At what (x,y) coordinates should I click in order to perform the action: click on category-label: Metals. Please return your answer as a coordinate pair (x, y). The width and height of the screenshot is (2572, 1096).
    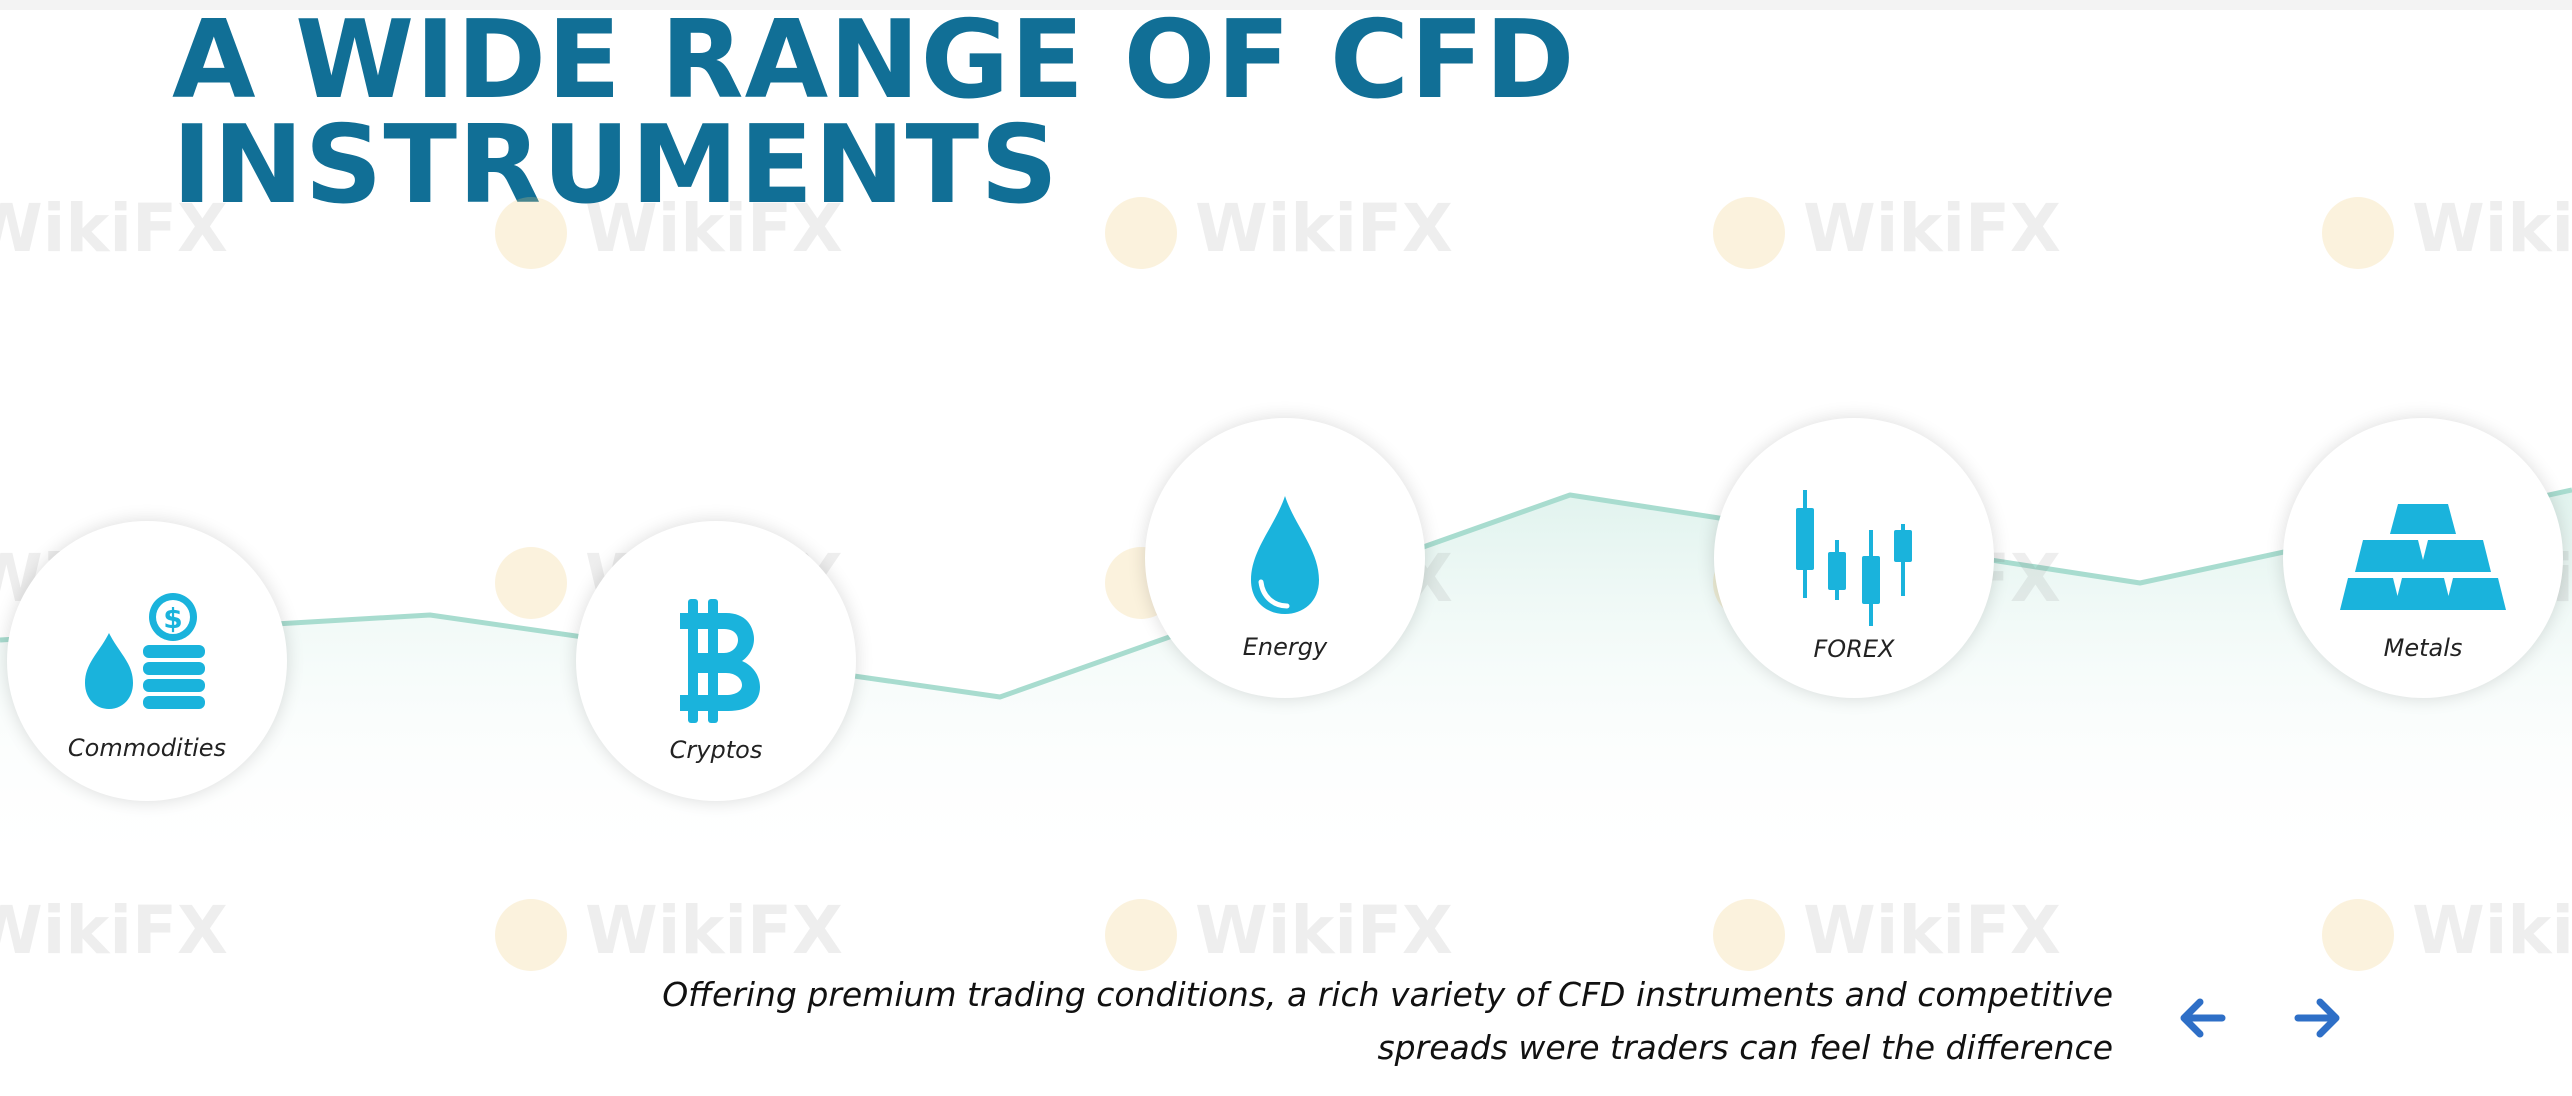
    Looking at the image, I should click on (2423, 648).